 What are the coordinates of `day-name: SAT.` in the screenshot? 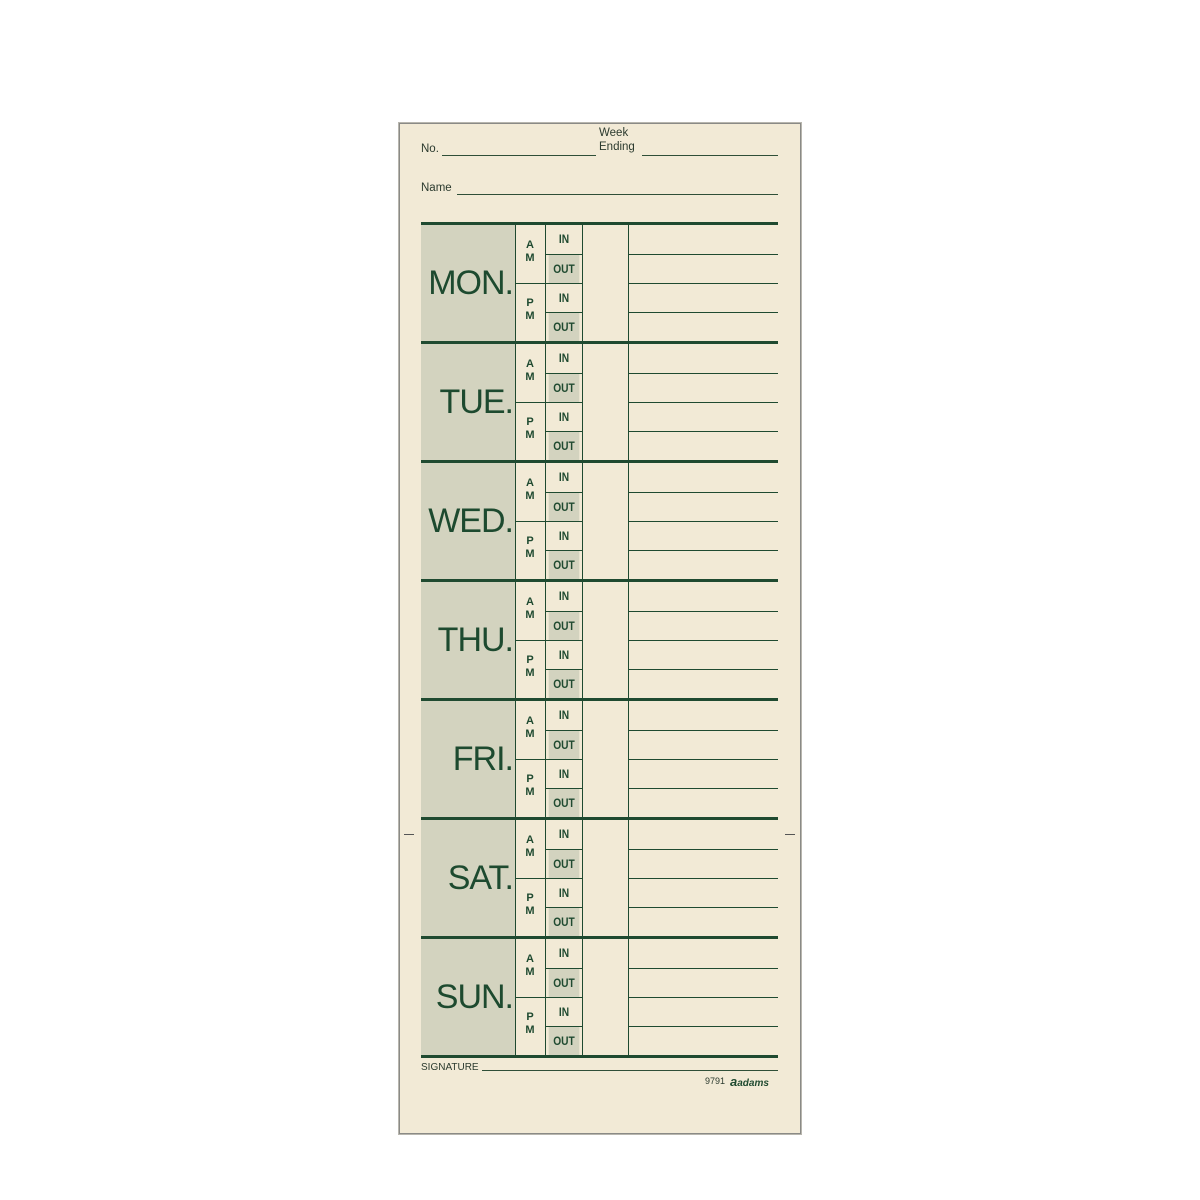 It's located at (468, 878).